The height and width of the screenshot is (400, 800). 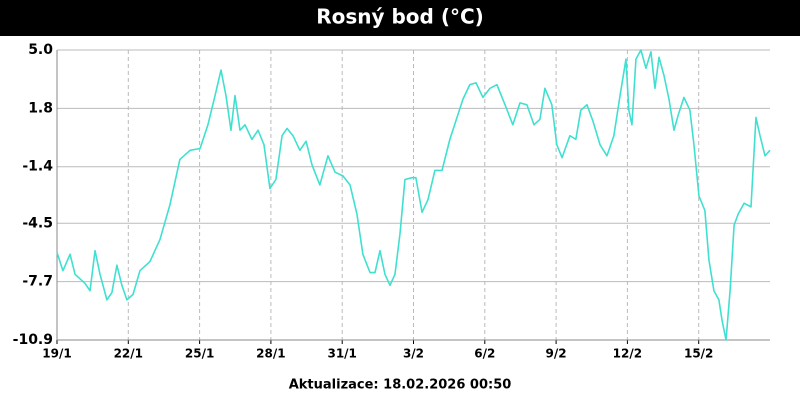 I want to click on y-tick-label: 5.0, so click(x=40, y=50).